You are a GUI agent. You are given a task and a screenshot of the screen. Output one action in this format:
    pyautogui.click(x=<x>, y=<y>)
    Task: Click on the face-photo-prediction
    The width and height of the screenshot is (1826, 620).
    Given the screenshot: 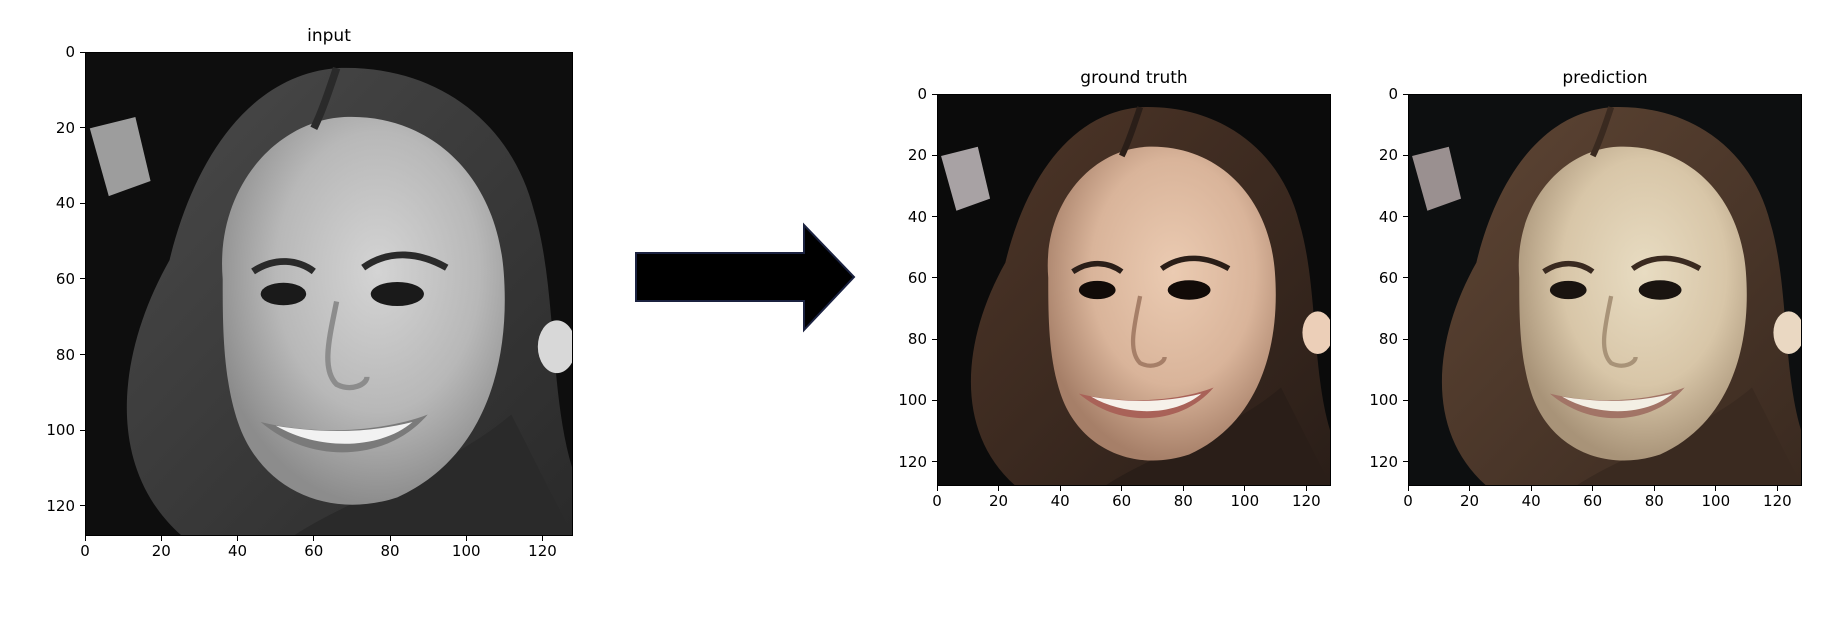 What is the action you would take?
    pyautogui.click(x=1605, y=290)
    